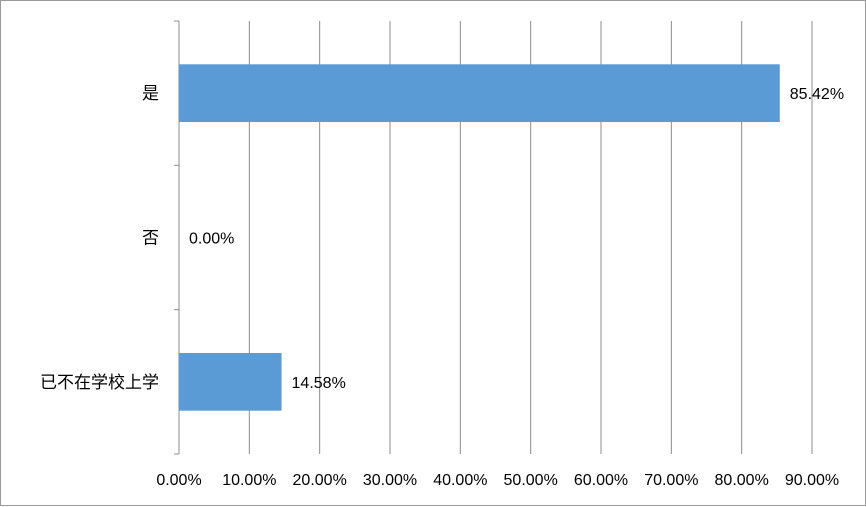 Image resolution: width=866 pixels, height=507 pixels. What do you see at coordinates (320, 480) in the screenshot?
I see `x-tick-label: 20.00%` at bounding box center [320, 480].